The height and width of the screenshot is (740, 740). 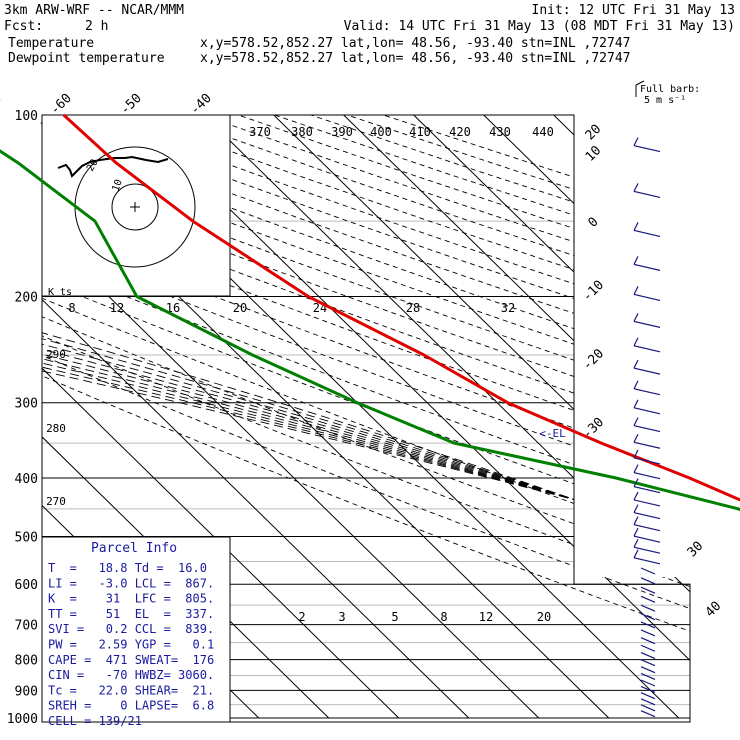 I want to click on legend-dewpoint-name: Dewpoint temperature, so click(x=86, y=58).